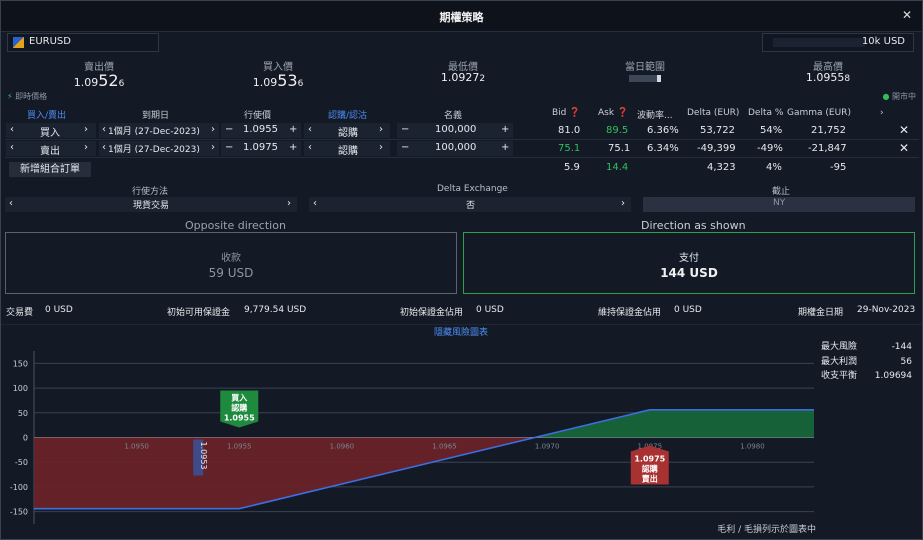 This screenshot has width=923, height=540. I want to click on quantity-selector: 10k USD, so click(838, 42).